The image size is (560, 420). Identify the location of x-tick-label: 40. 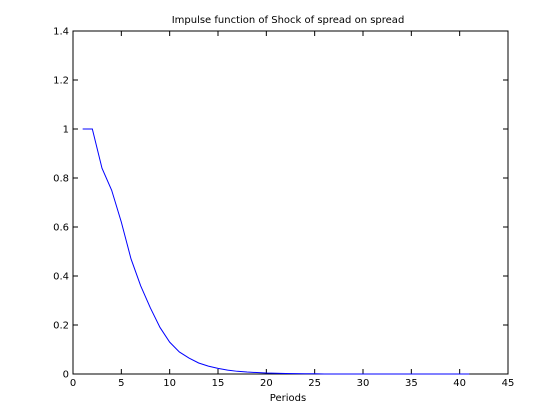
(459, 383).